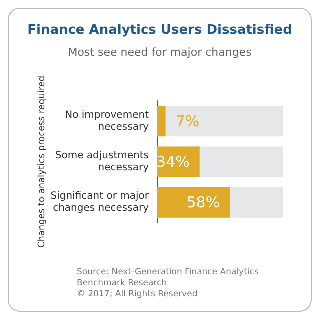 This screenshot has height=320, width=320. I want to click on y-tick-label: No improvement necessary, so click(107, 121).